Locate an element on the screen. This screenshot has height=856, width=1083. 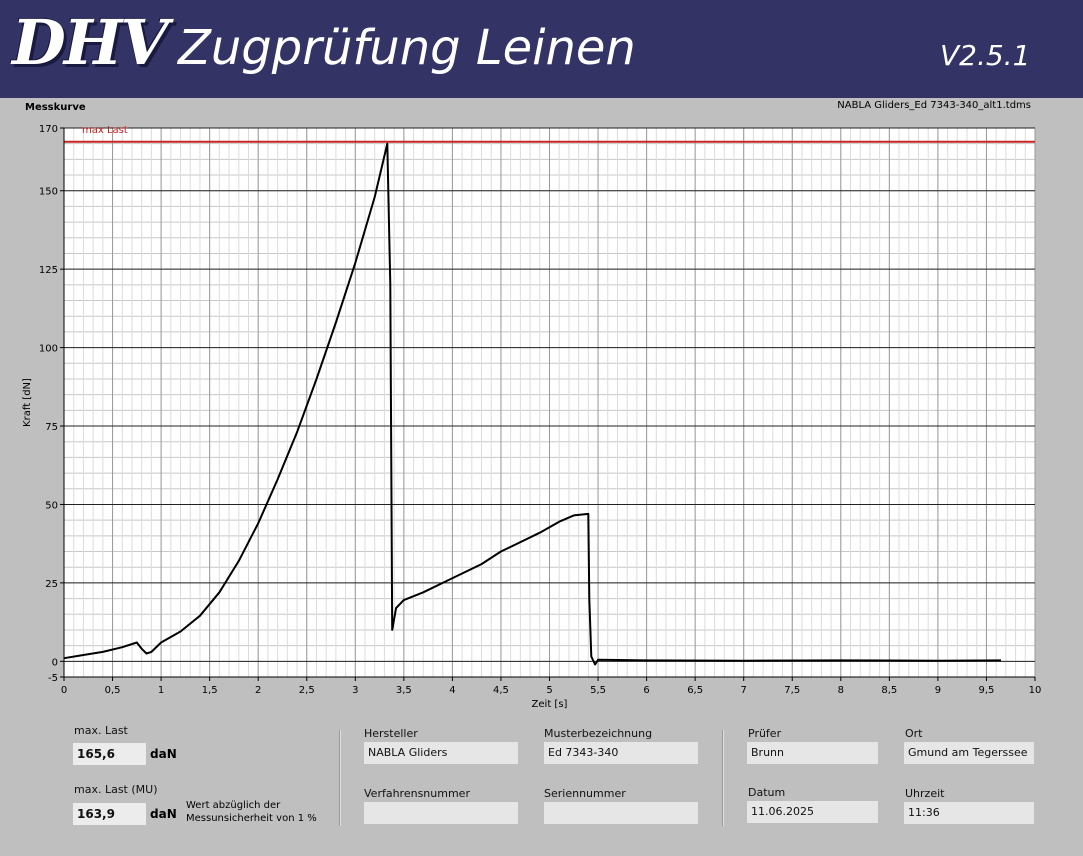
y-tick-label: 75 is located at coordinates (51, 427).